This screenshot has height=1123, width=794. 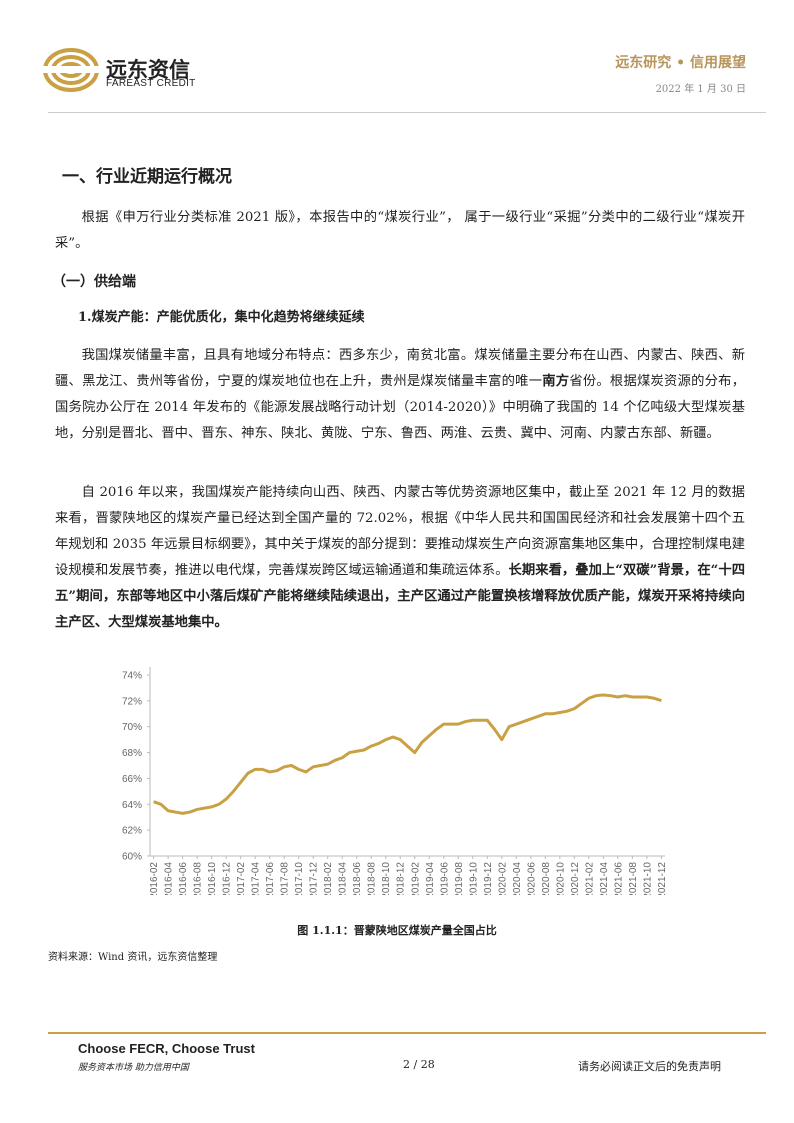 What do you see at coordinates (343, 878) in the screenshot?
I see `x-tick-label: 2018-04` at bounding box center [343, 878].